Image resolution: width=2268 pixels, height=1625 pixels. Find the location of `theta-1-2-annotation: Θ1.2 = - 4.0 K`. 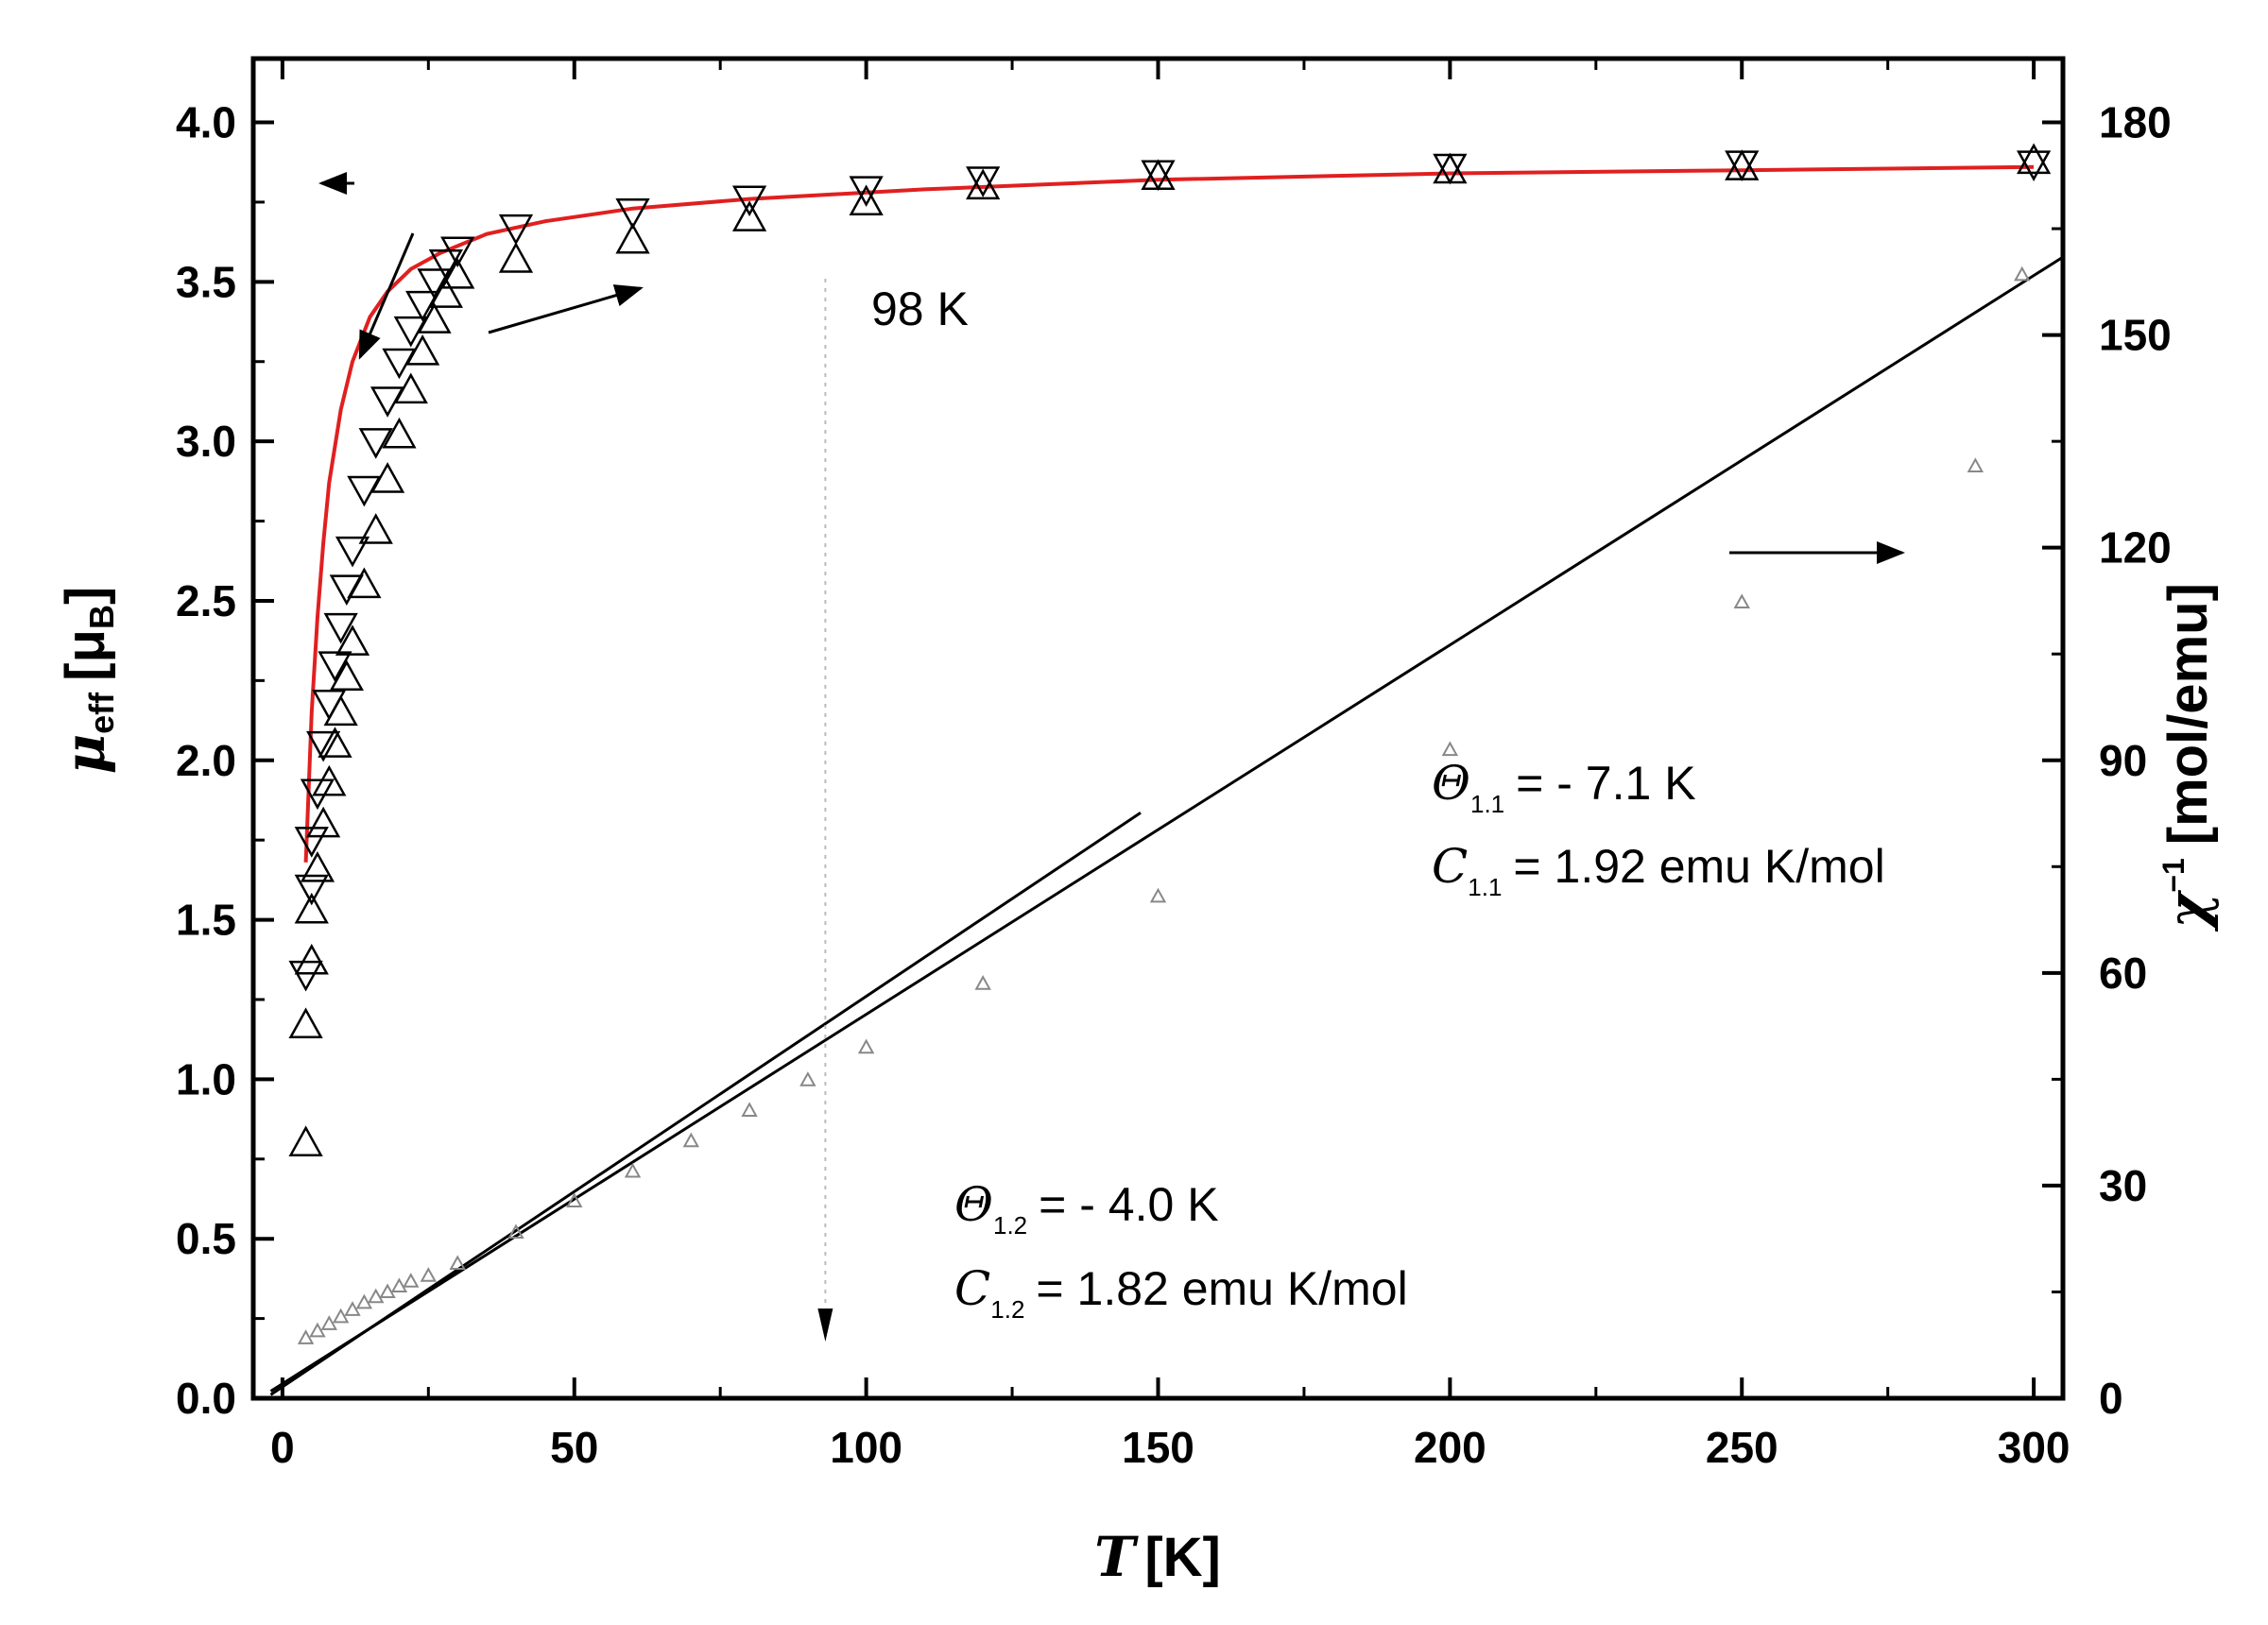

theta-1-2-annotation: Θ1.2 = - 4.0 K is located at coordinates (1086, 1209).